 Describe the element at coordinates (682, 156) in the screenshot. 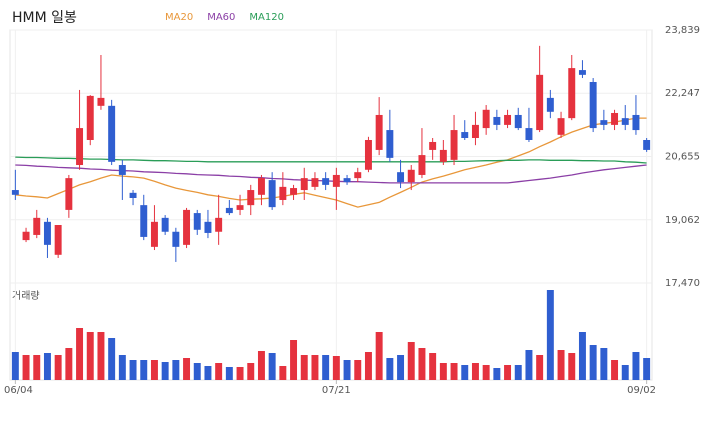

I see `y-tick-label: 20,655` at that location.